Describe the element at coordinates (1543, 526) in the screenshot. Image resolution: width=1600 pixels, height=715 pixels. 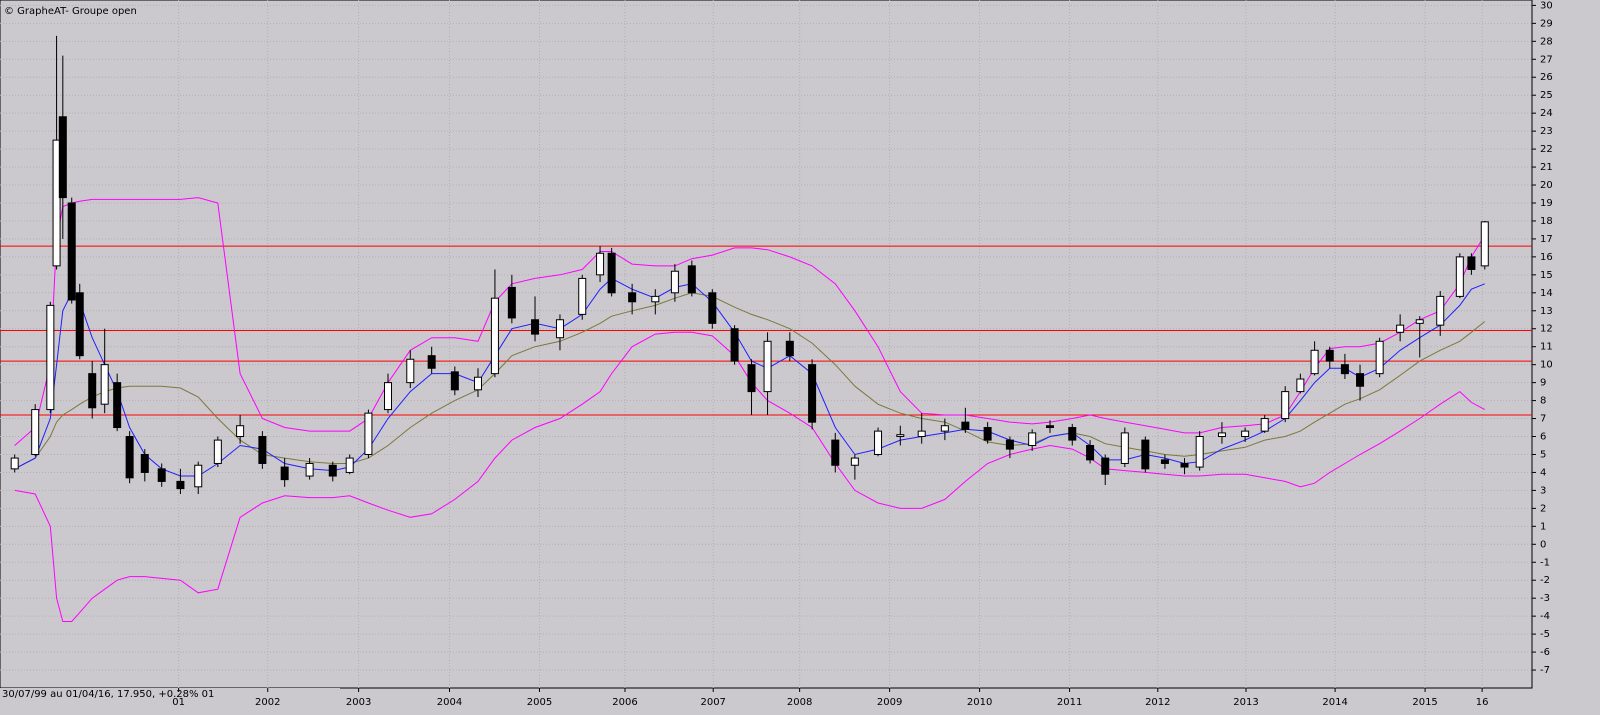
I see `y-tick-label: 1` at that location.